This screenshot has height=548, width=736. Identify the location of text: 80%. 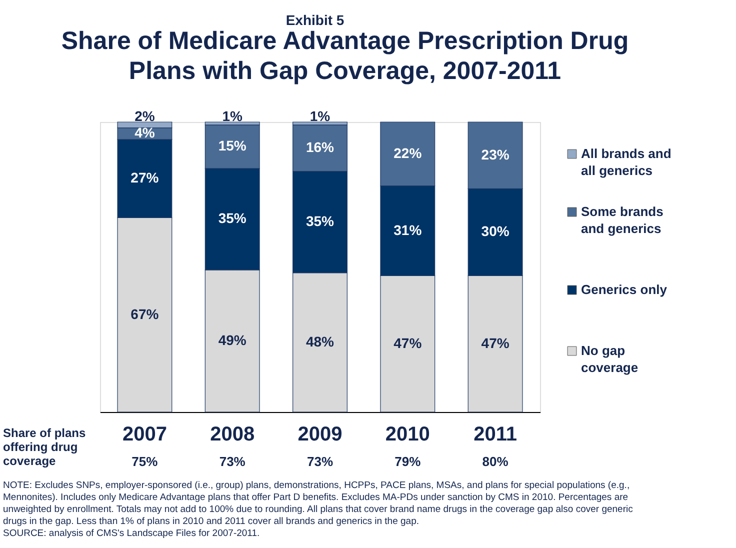
(495, 461).